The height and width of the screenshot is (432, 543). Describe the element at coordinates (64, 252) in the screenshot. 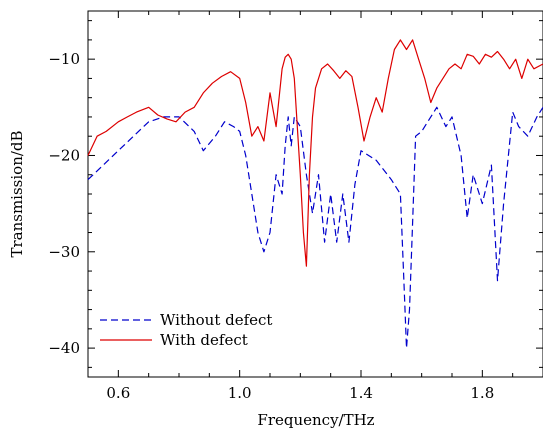

I see `y-tick-label: −30` at that location.